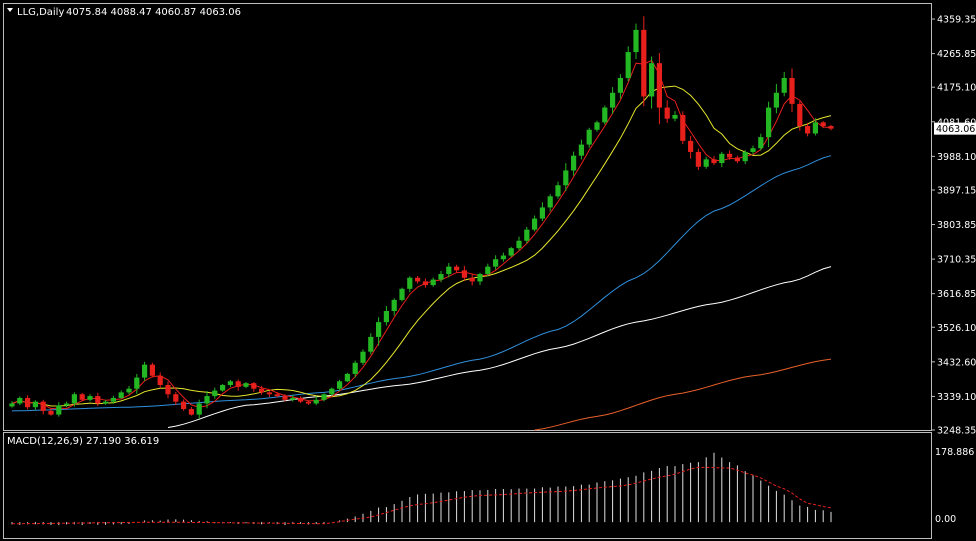 The width and height of the screenshot is (976, 541). Describe the element at coordinates (956, 294) in the screenshot. I see `price-tick-label: 3616.85` at that location.